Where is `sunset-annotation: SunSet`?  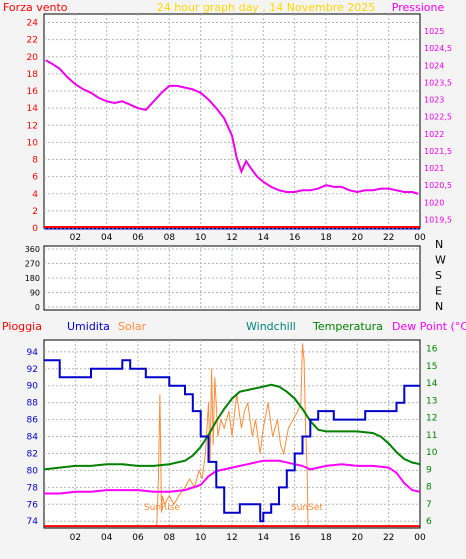 sunset-annotation: SunSet is located at coordinates (307, 508).